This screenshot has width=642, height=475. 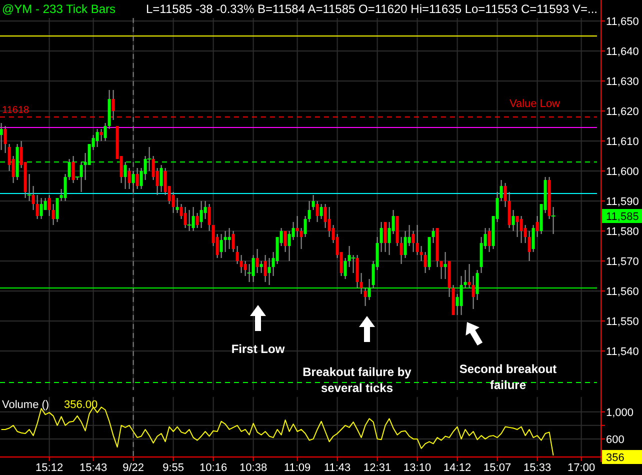 I want to click on y-tick-label: 11,590, so click(x=622, y=202).